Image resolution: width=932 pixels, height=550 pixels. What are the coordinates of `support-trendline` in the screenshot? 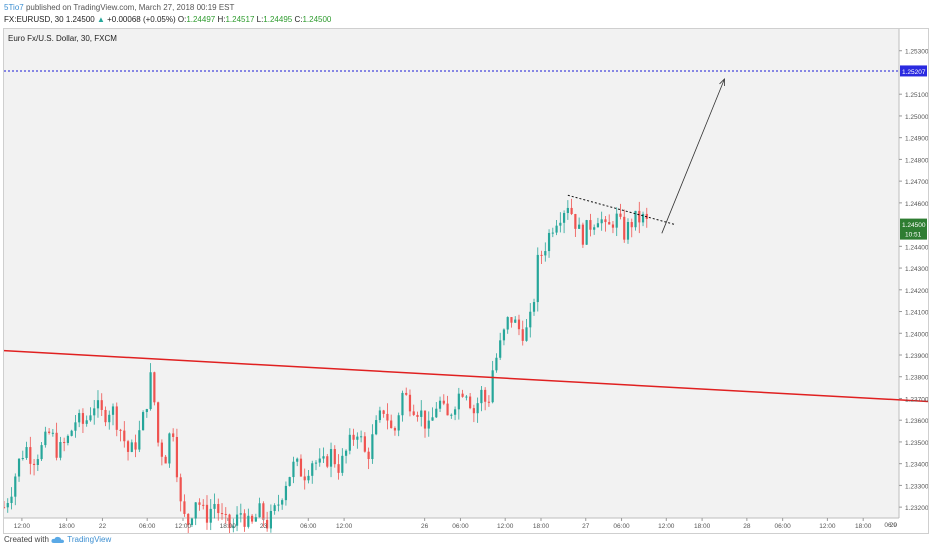 It's located at (466, 376).